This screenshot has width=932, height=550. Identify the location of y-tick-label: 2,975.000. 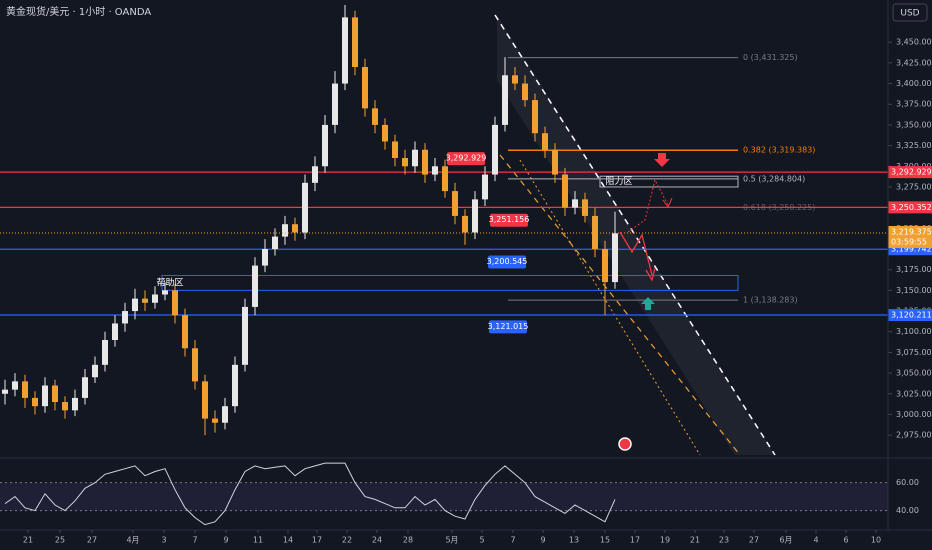
(914, 435).